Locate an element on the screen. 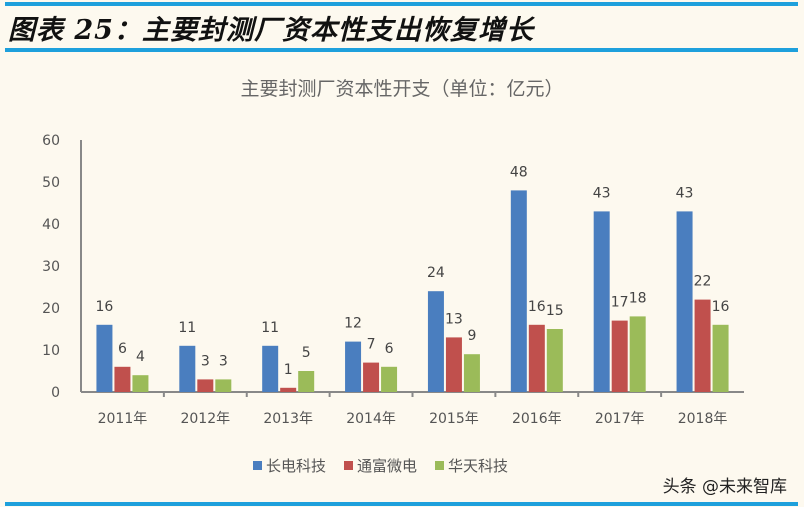 This screenshot has height=507, width=804. data-label: 24 is located at coordinates (436, 273).